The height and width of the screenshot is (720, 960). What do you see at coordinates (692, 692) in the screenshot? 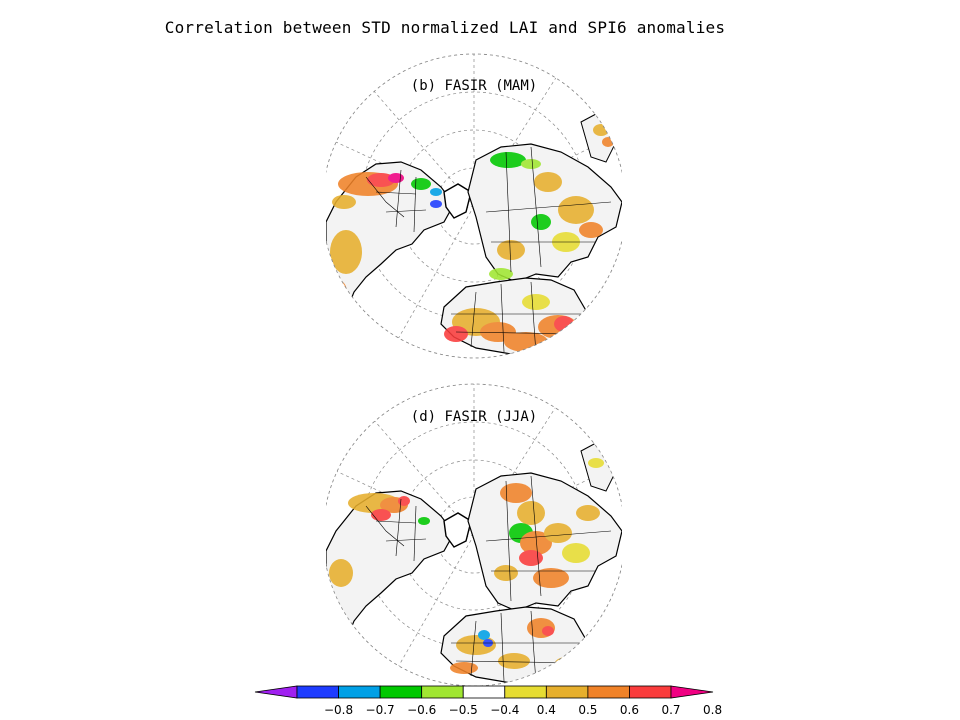
I see `colorbar-swatch-max` at bounding box center [692, 692].